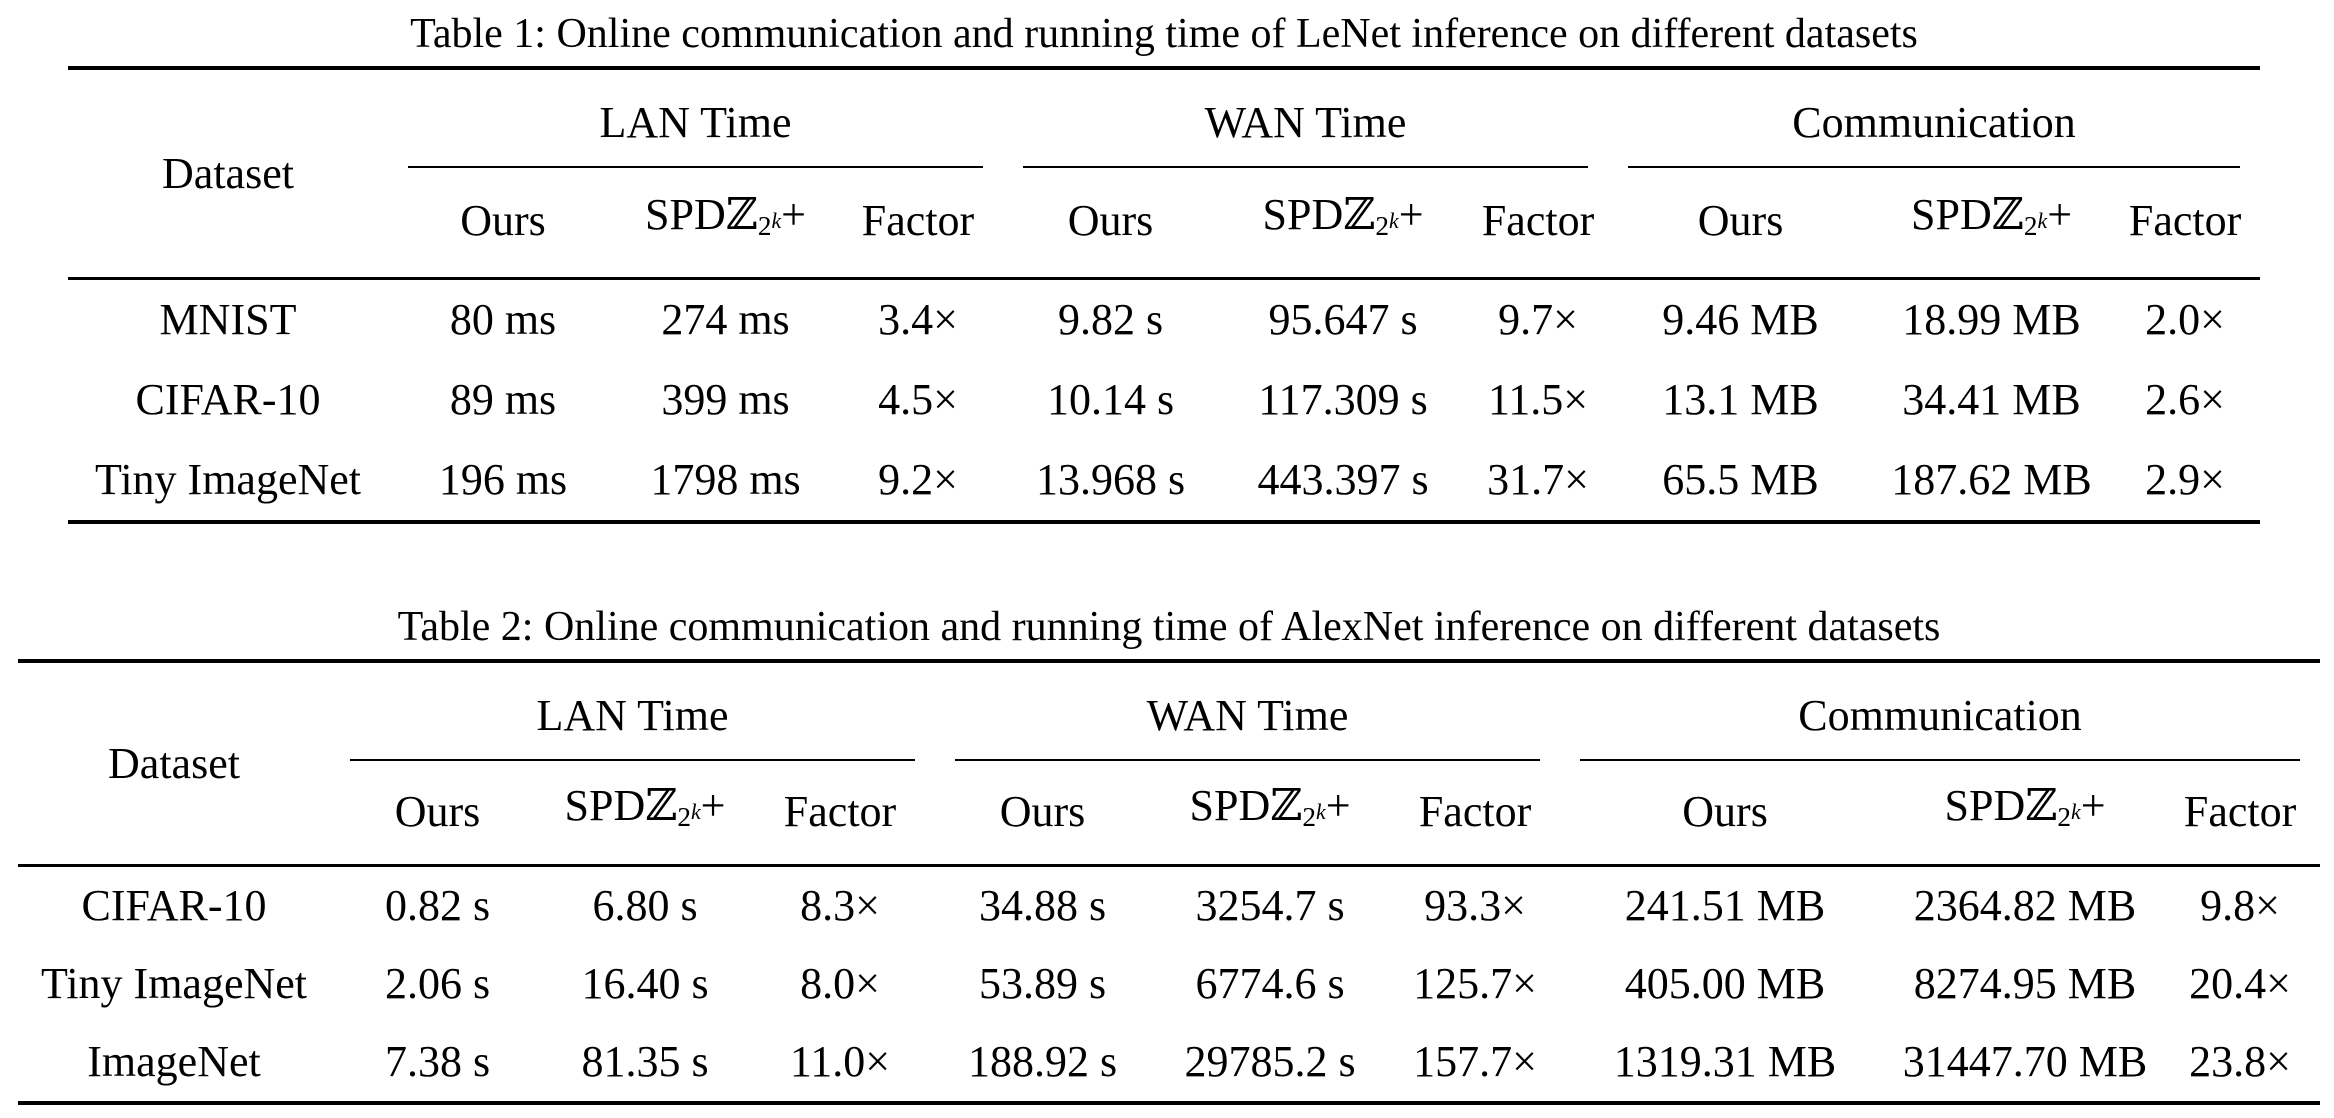 This screenshot has height=1118, width=2334. What do you see at coordinates (918, 399) in the screenshot?
I see `value-cell: 4.5×` at bounding box center [918, 399].